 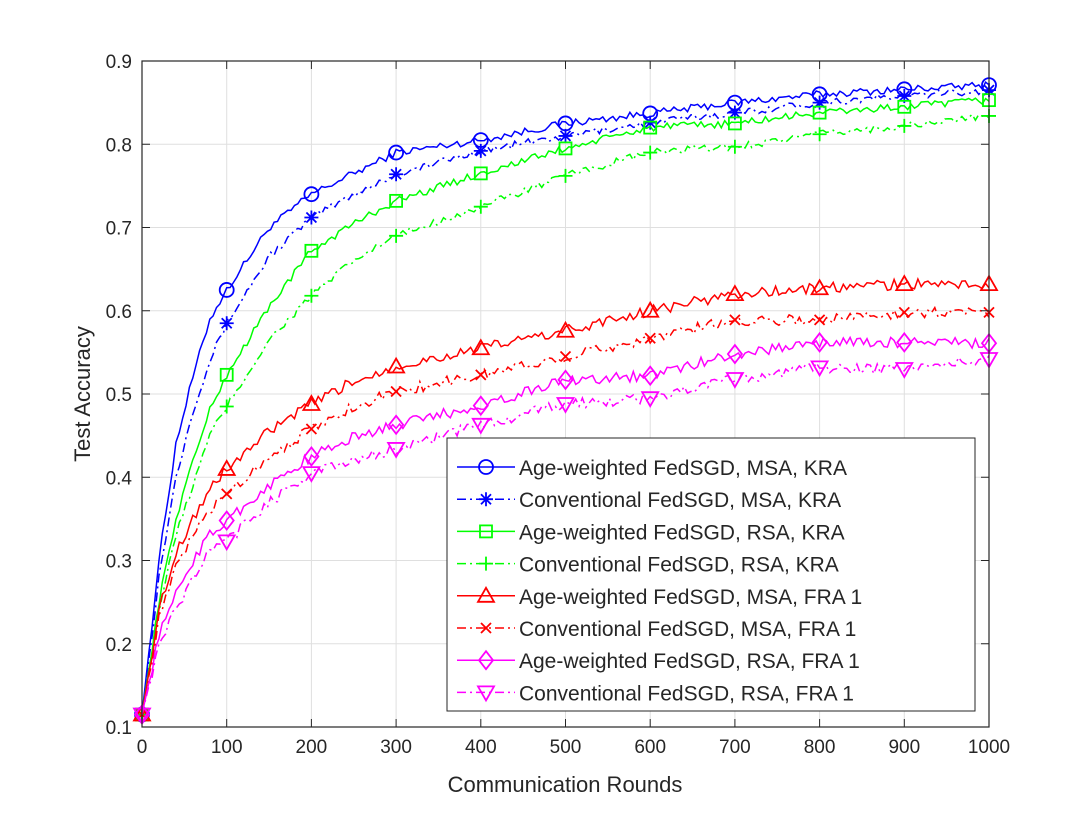 I want to click on legend-entry: Age-weighted FedSGD, MSA, KRA, so click(x=652, y=468).